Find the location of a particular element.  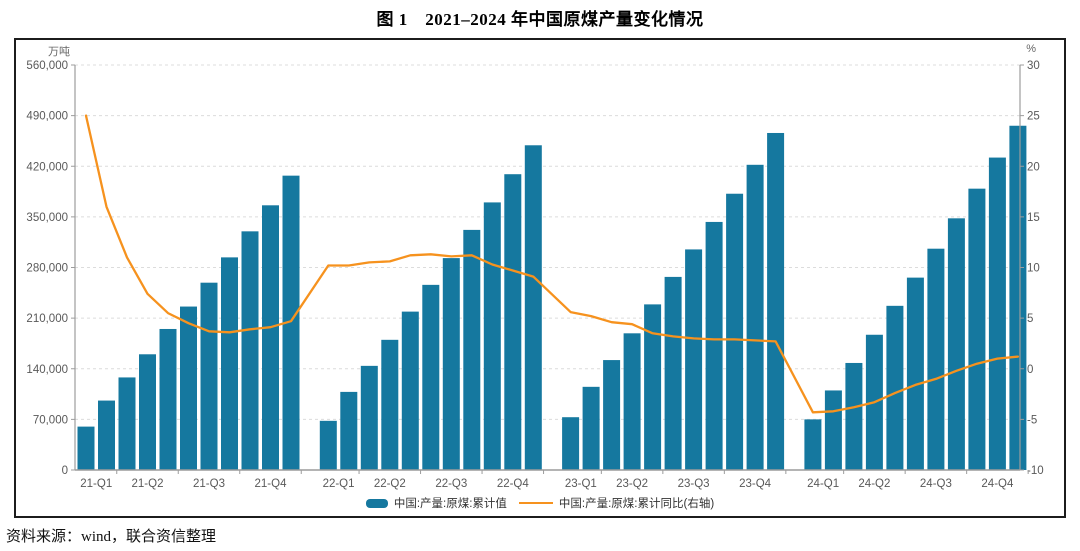

svg-text: 20 is located at coordinates (1033, 167).